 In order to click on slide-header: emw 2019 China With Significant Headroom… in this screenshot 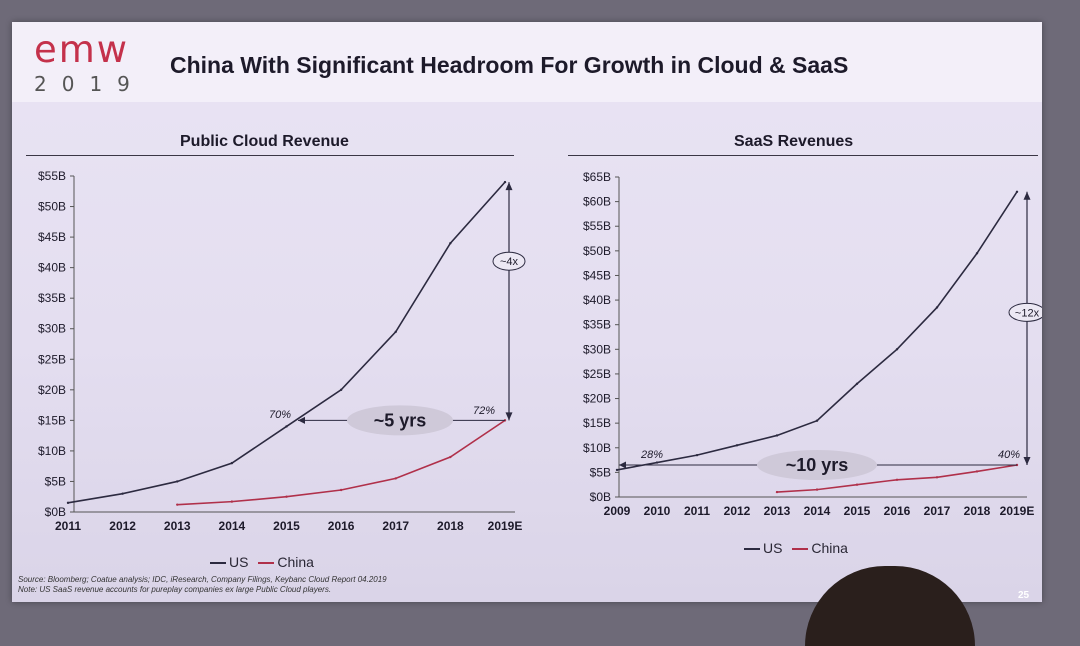, I will do `click(527, 62)`.